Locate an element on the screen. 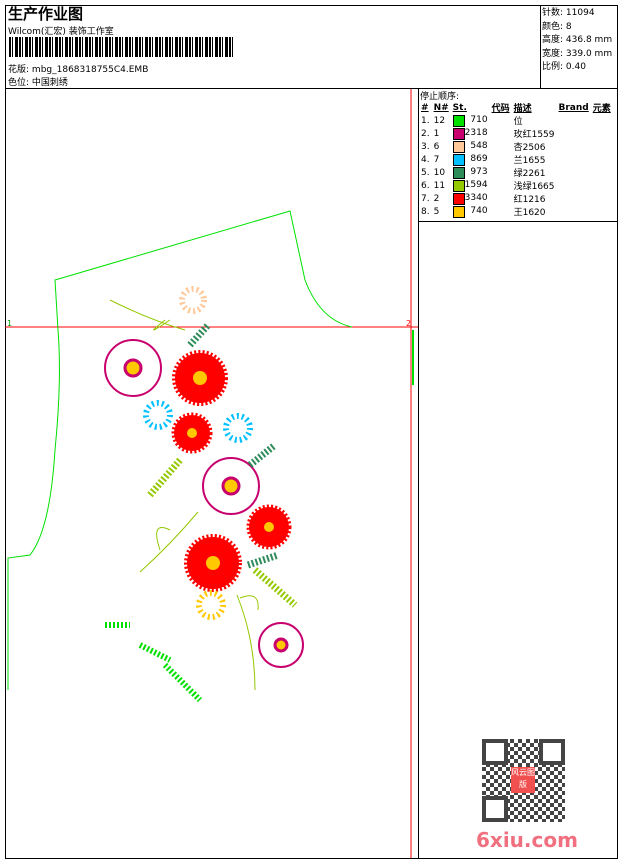 The height and width of the screenshot is (860, 620). sequence-title: 停止顺序: is located at coordinates (440, 97).